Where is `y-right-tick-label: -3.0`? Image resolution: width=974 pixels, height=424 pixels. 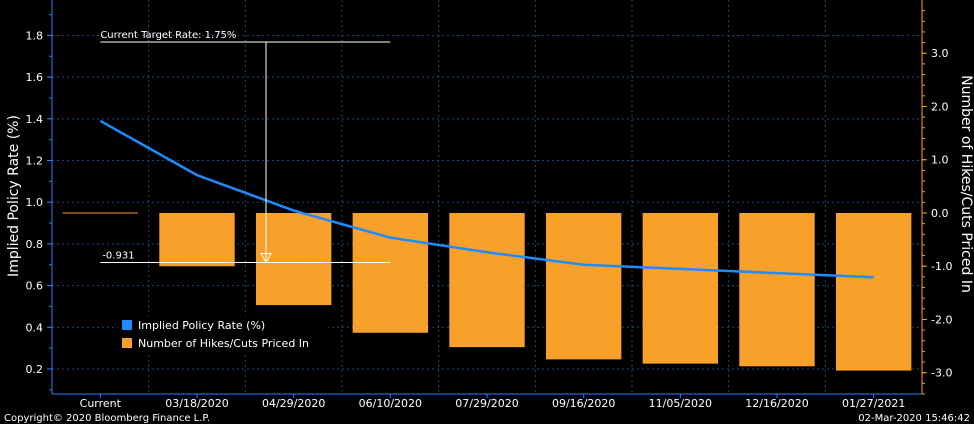 y-right-tick-label: -3.0 is located at coordinates (941, 373).